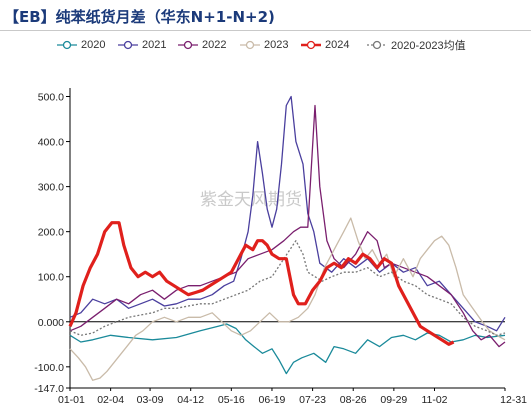 Image resolution: width=531 pixels, height=413 pixels. I want to click on legend-label: 2023, so click(276, 45).